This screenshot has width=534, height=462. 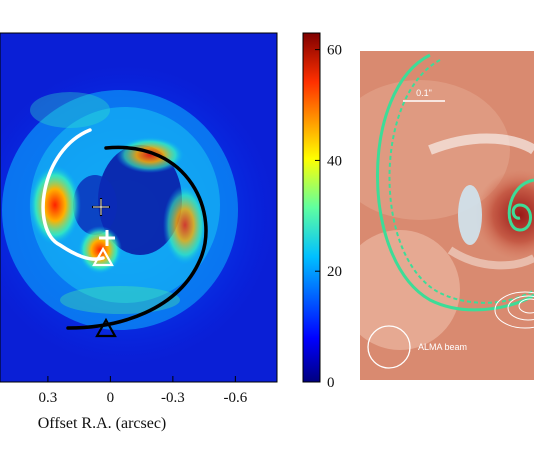 I want to click on x-tick-label: 0, so click(x=111, y=398).